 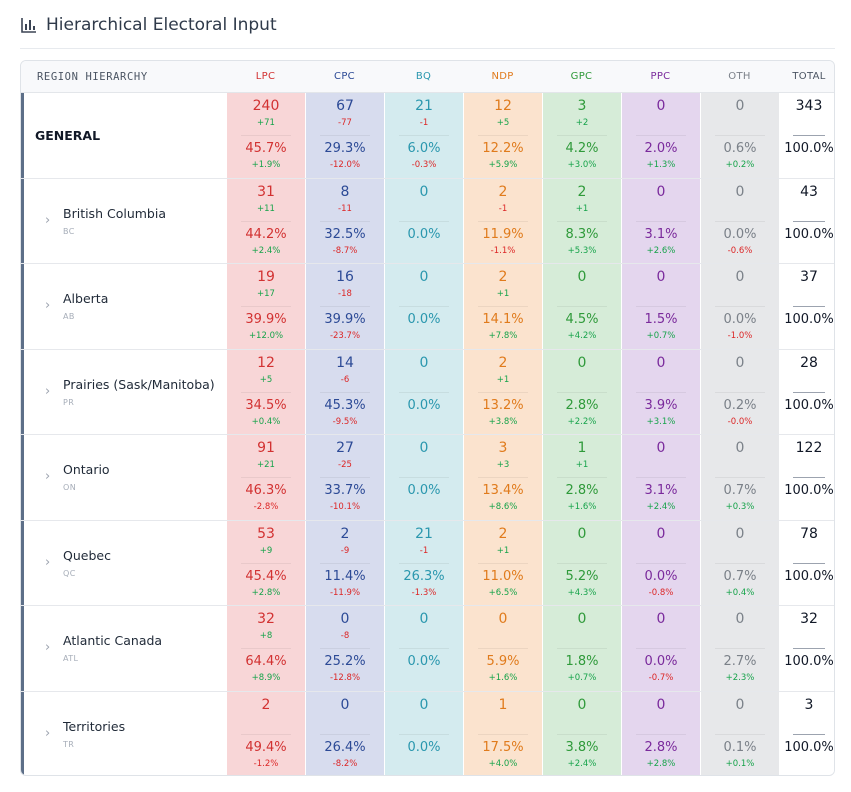 I want to click on party-cell-oth: 0 0.2% -0.0%, so click(x=739, y=391).